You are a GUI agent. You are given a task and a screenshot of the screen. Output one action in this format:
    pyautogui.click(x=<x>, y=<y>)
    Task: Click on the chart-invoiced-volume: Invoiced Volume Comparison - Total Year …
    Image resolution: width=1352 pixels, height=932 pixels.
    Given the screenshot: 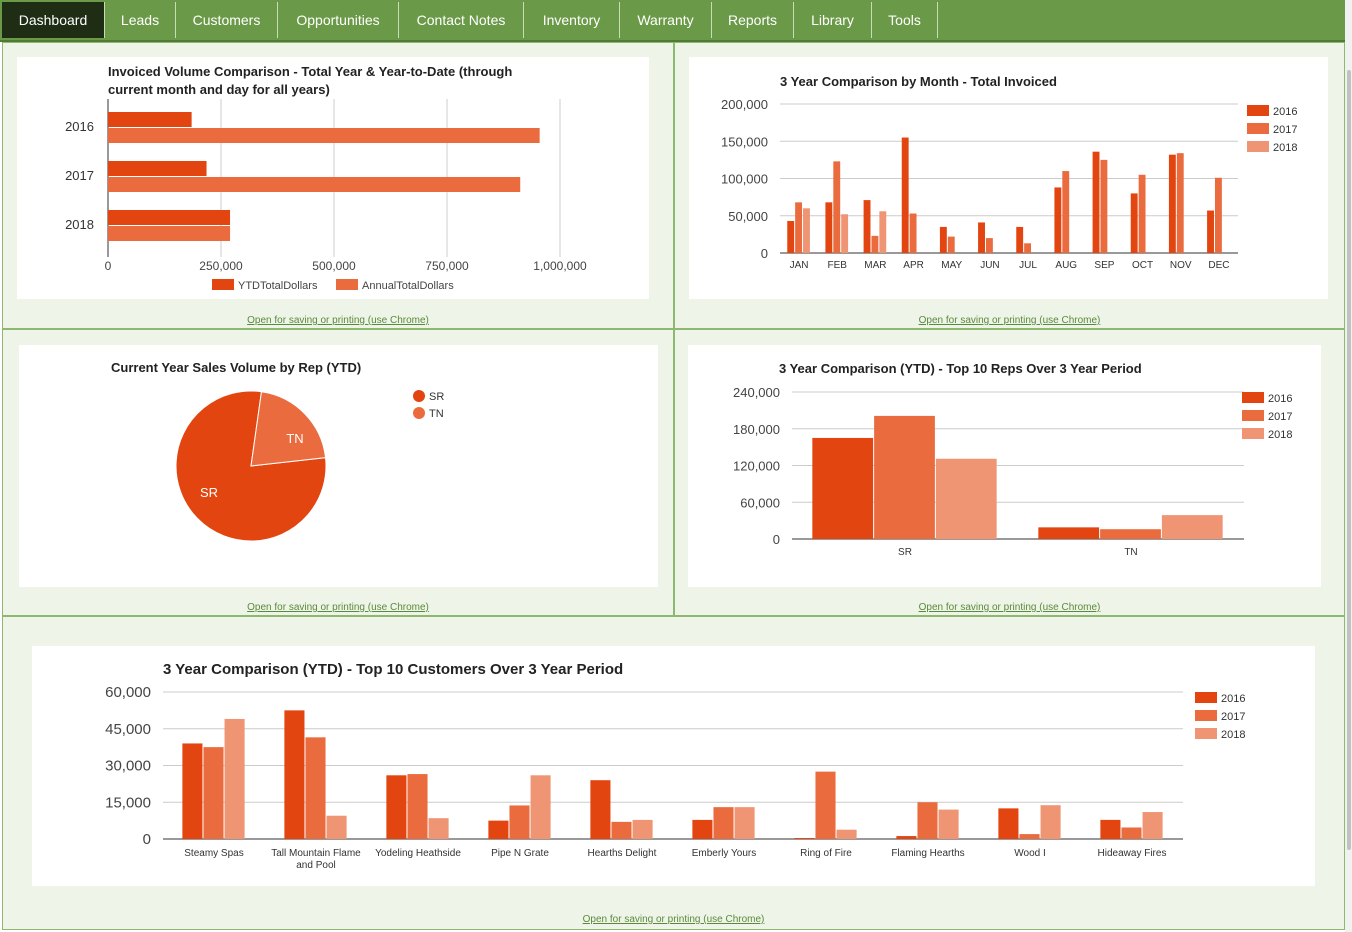 What is the action you would take?
    pyautogui.click(x=326, y=178)
    